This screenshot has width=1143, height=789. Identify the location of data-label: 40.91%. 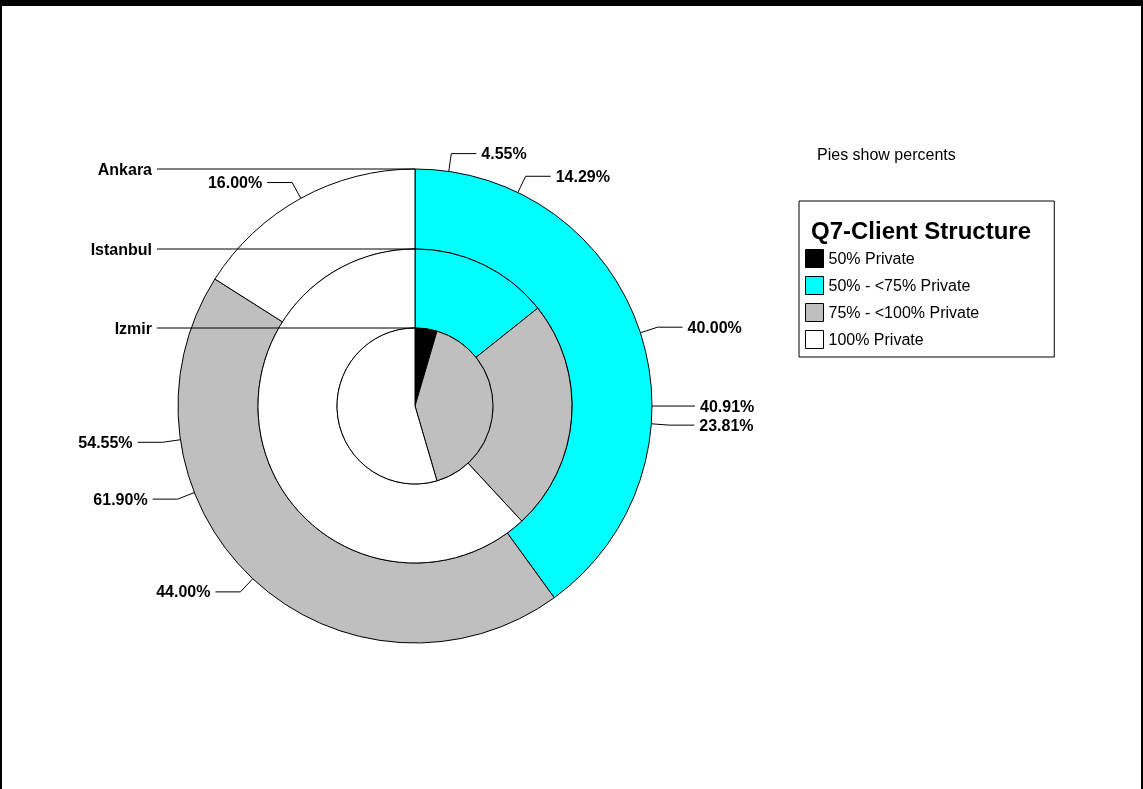
(727, 406).